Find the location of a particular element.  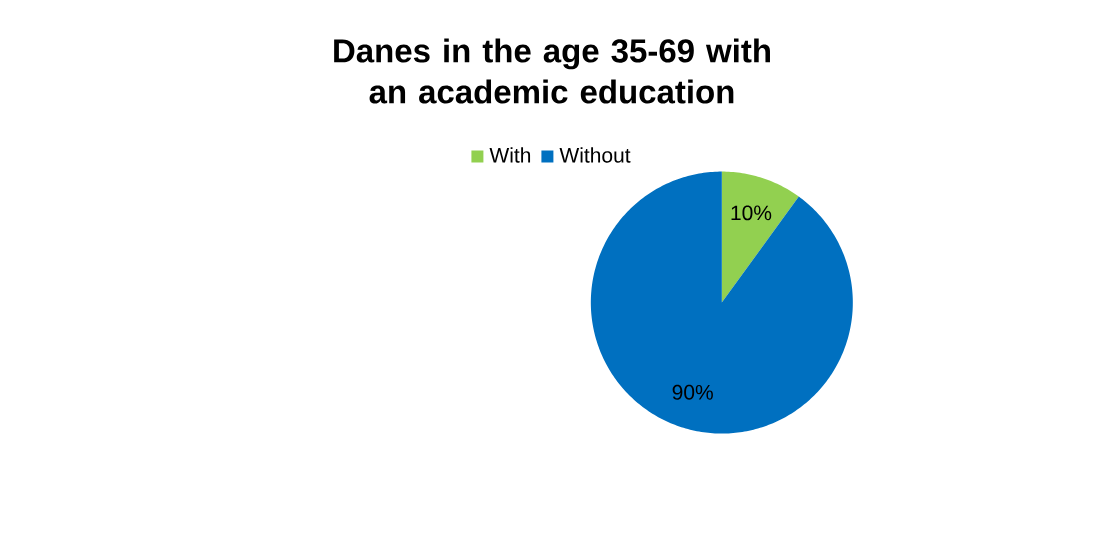

chart-title: Danes in the age 35-69 with an academic education is located at coordinates (552, 71).